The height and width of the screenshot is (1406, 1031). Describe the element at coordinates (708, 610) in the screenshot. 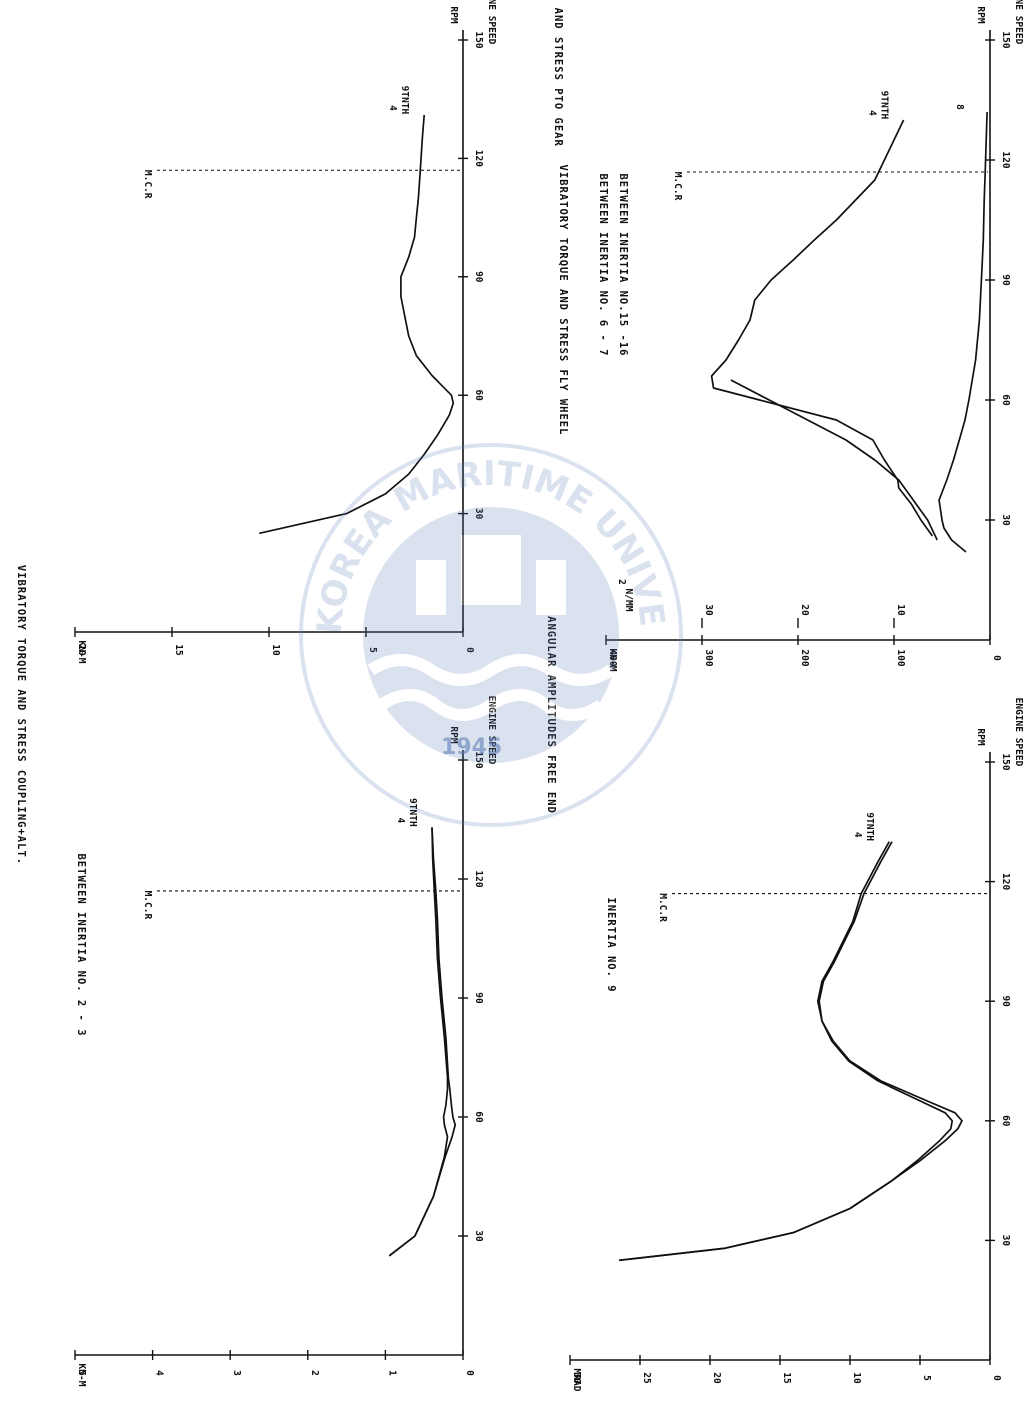

I see `y2-tick-label: 30` at that location.